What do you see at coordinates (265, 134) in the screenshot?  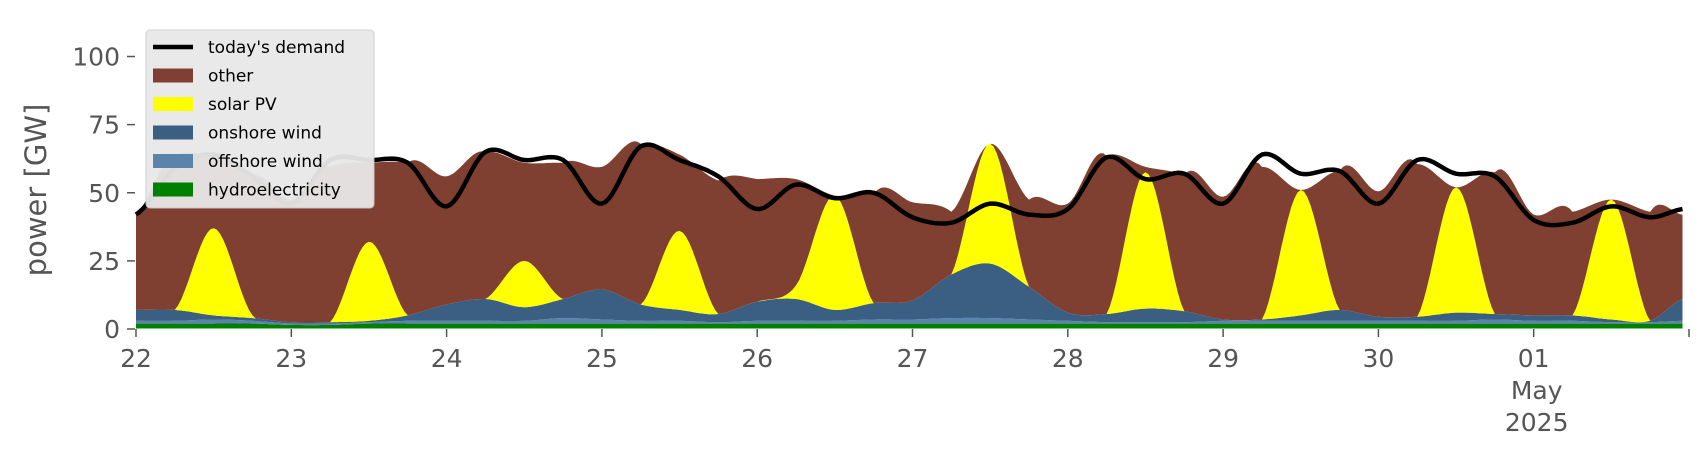 I see `legend-label: onshore wind` at bounding box center [265, 134].